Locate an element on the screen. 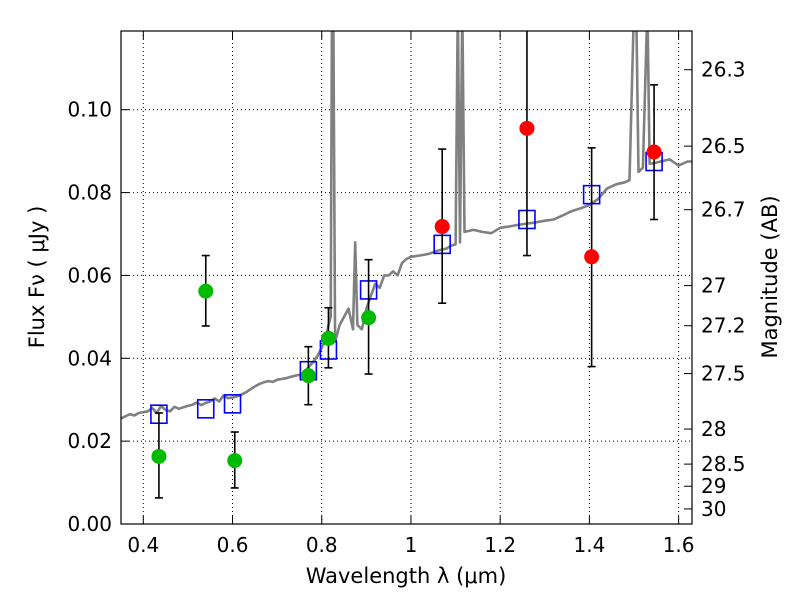 This screenshot has width=800, height=600. y-tick-label: 0.02 is located at coordinates (89, 441).